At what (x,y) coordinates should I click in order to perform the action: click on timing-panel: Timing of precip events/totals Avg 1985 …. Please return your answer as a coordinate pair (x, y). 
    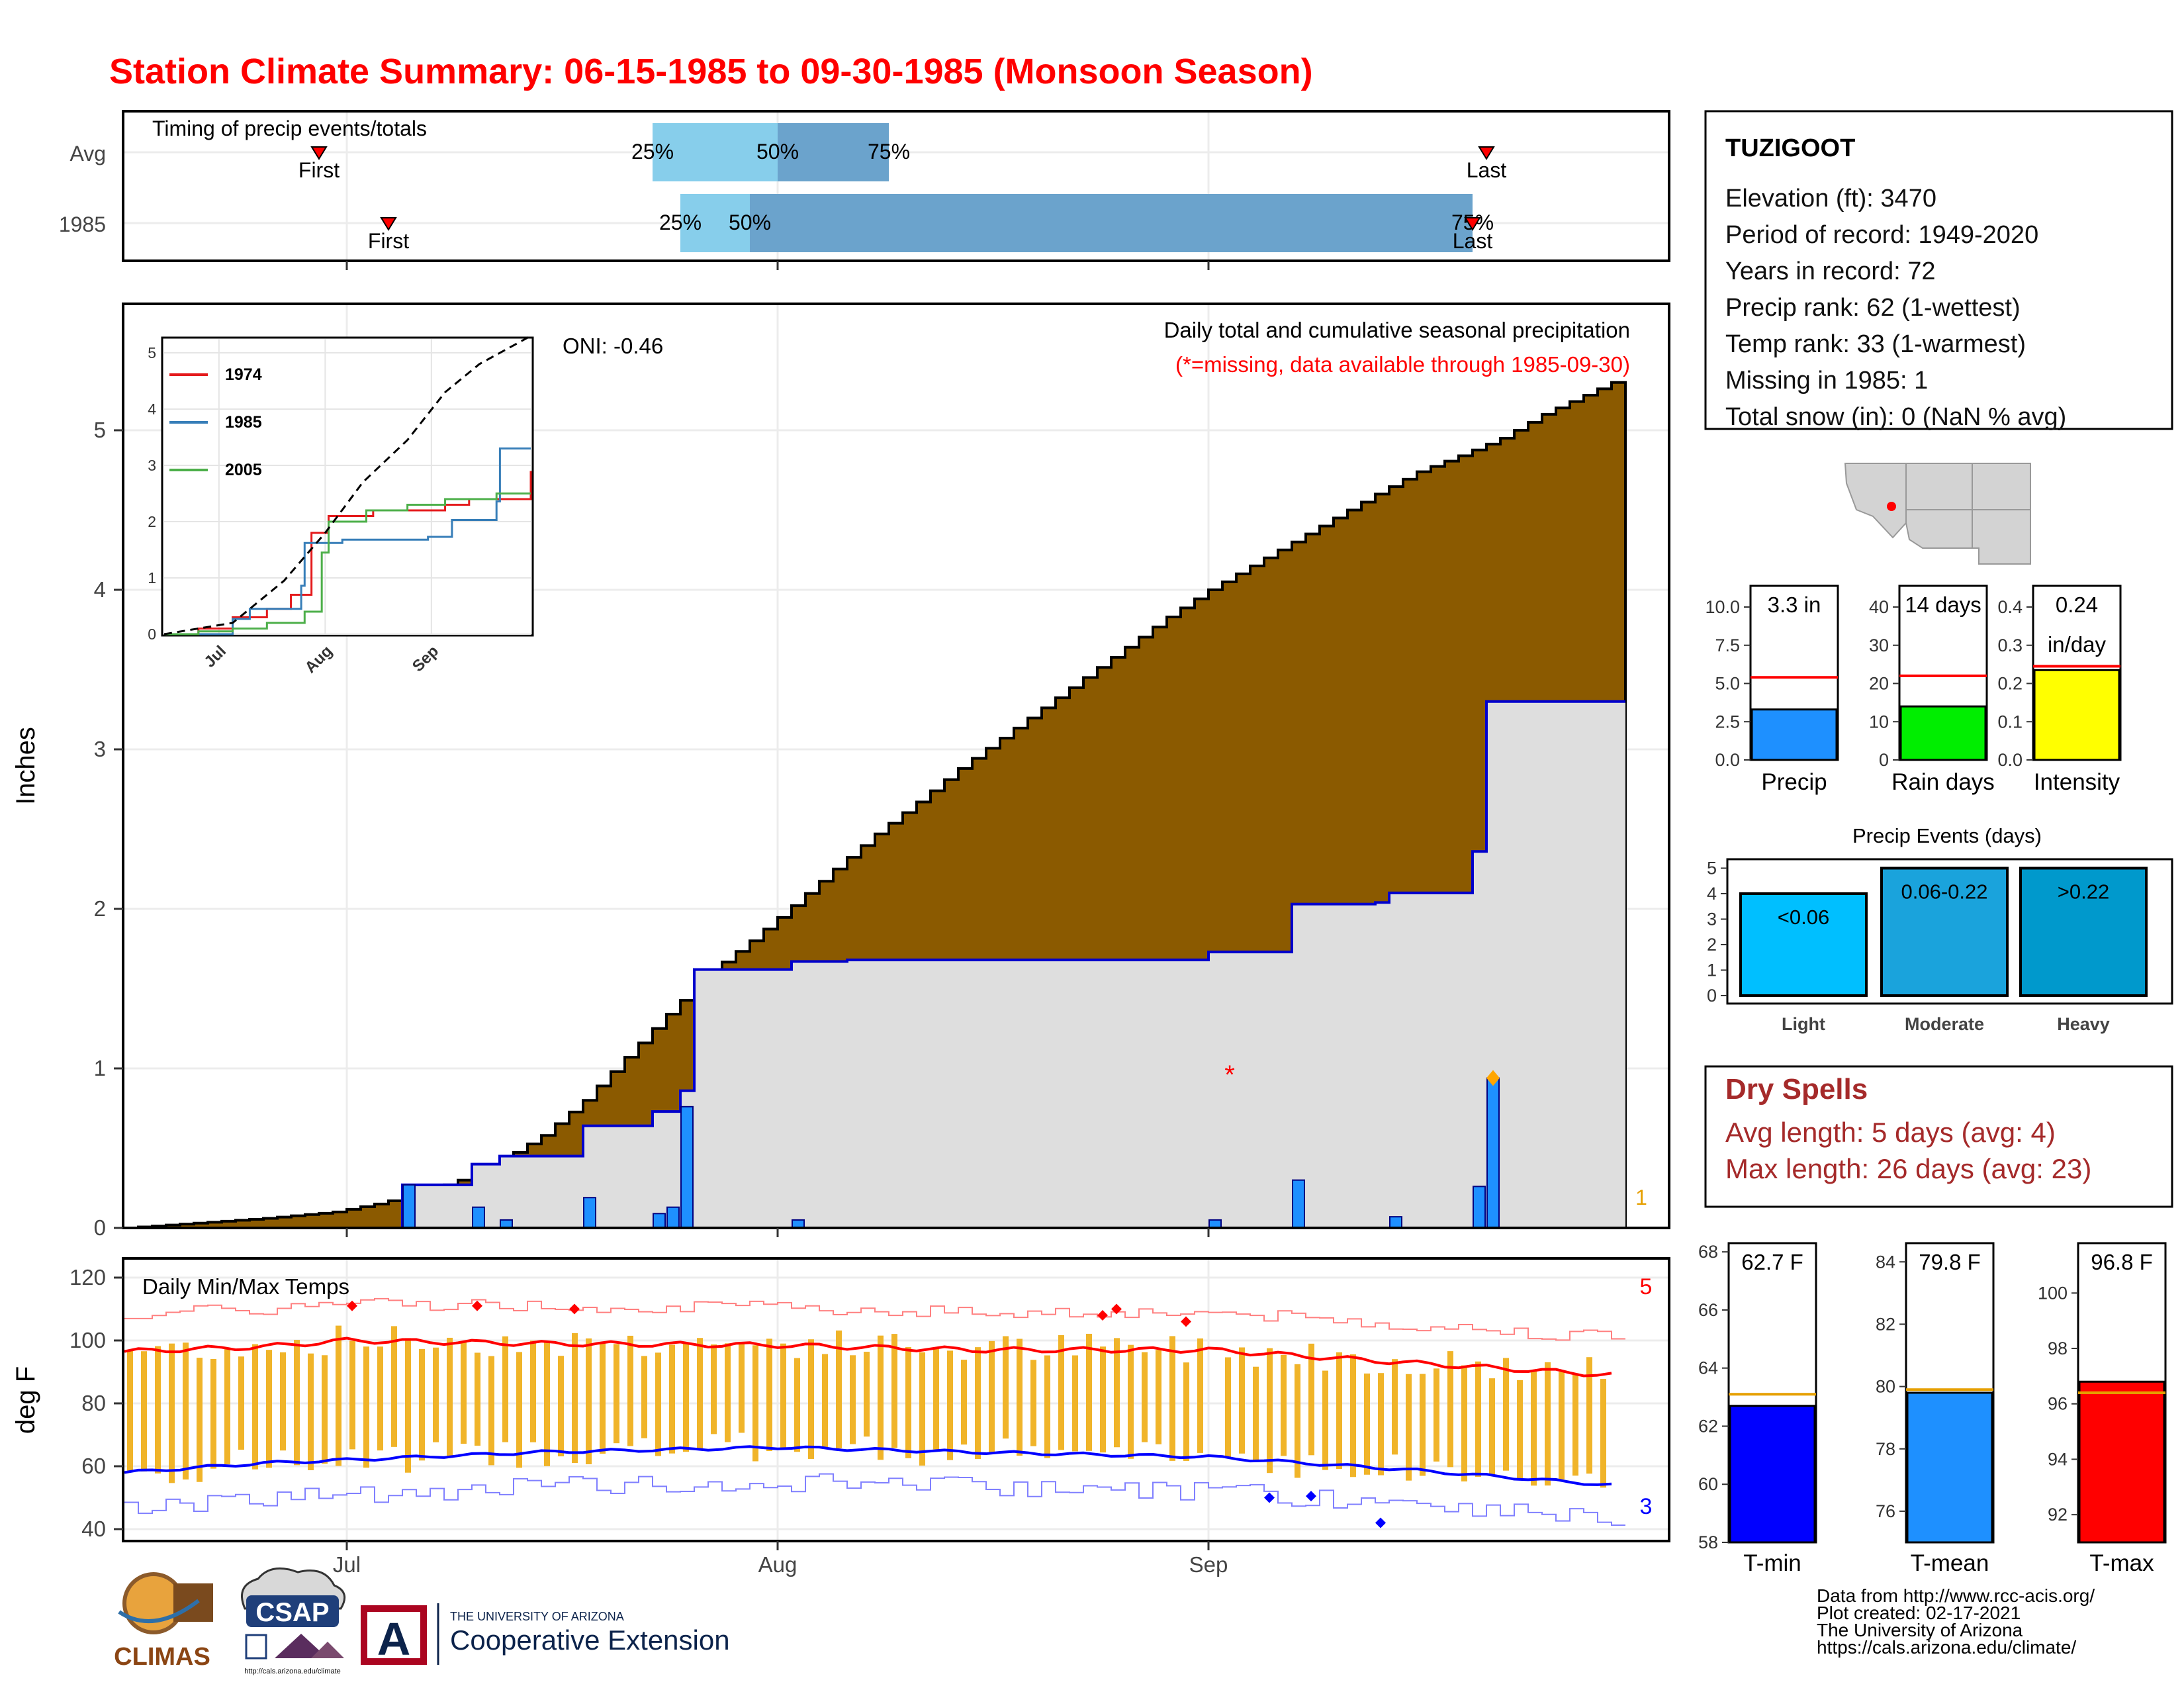
    Looking at the image, I should click on (864, 186).